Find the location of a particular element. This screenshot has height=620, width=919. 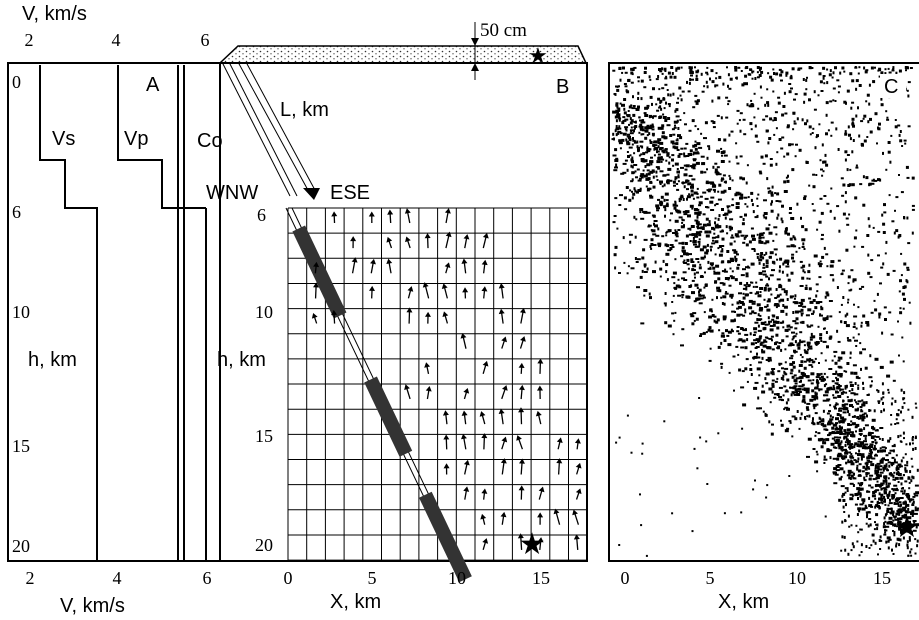

panel-b-x-tick-15: 15 is located at coordinates (541, 578).